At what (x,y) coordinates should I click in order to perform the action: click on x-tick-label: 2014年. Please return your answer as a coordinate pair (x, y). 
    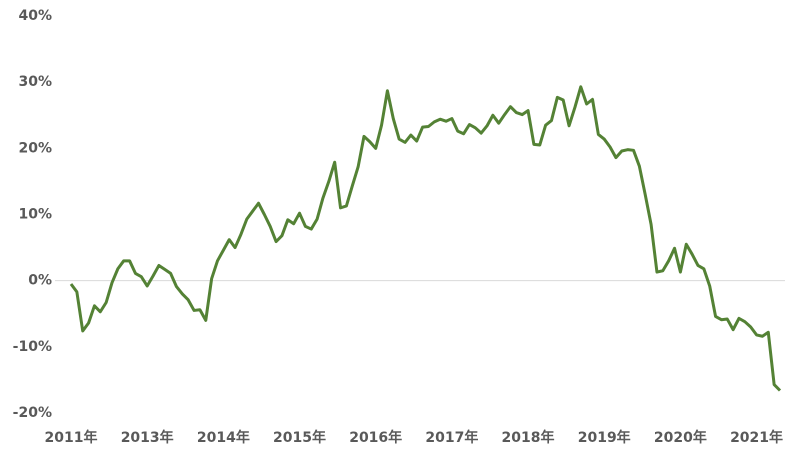
    Looking at the image, I should click on (223, 437).